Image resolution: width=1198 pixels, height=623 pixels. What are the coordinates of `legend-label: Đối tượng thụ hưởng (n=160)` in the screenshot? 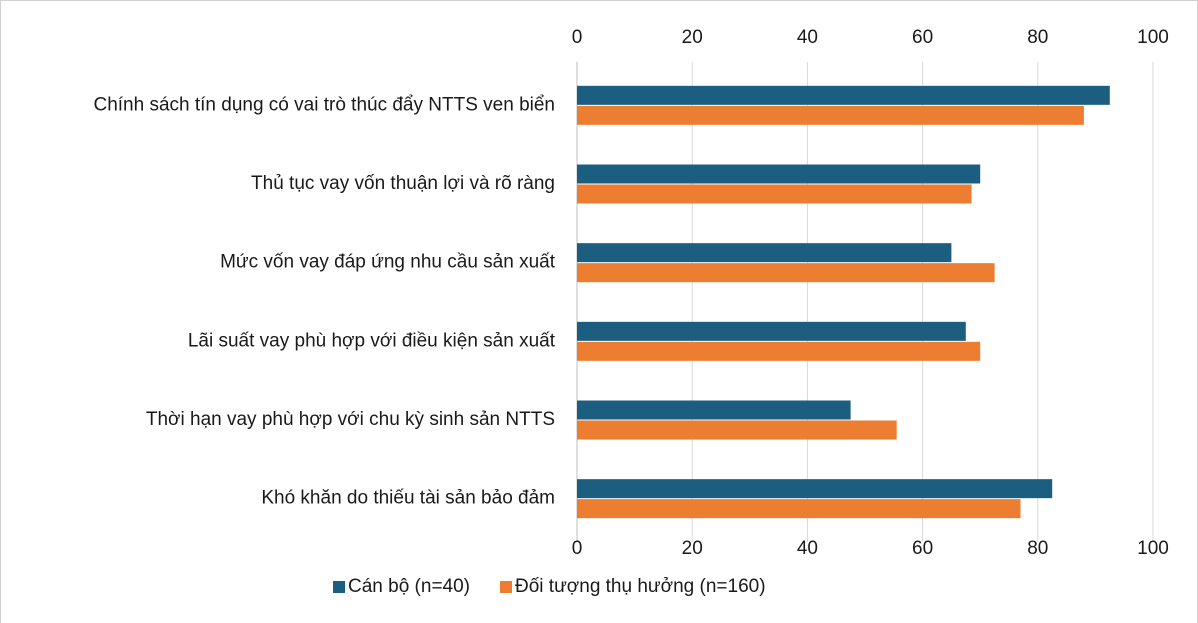 It's located at (640, 586).